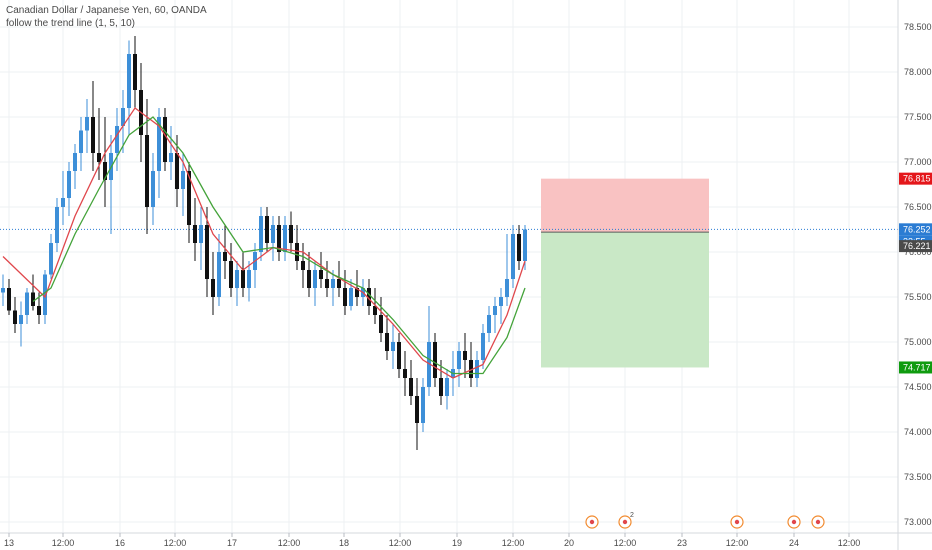 The height and width of the screenshot is (550, 932). What do you see at coordinates (918, 477) in the screenshot?
I see `price-tick-label: 73.500` at bounding box center [918, 477].